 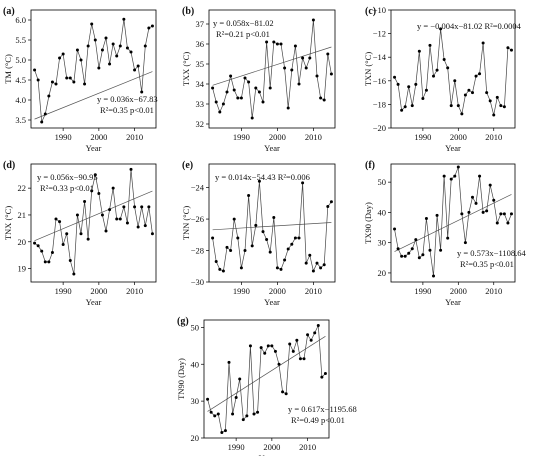 I want to click on panel-letter: (c), so click(x=370, y=11).